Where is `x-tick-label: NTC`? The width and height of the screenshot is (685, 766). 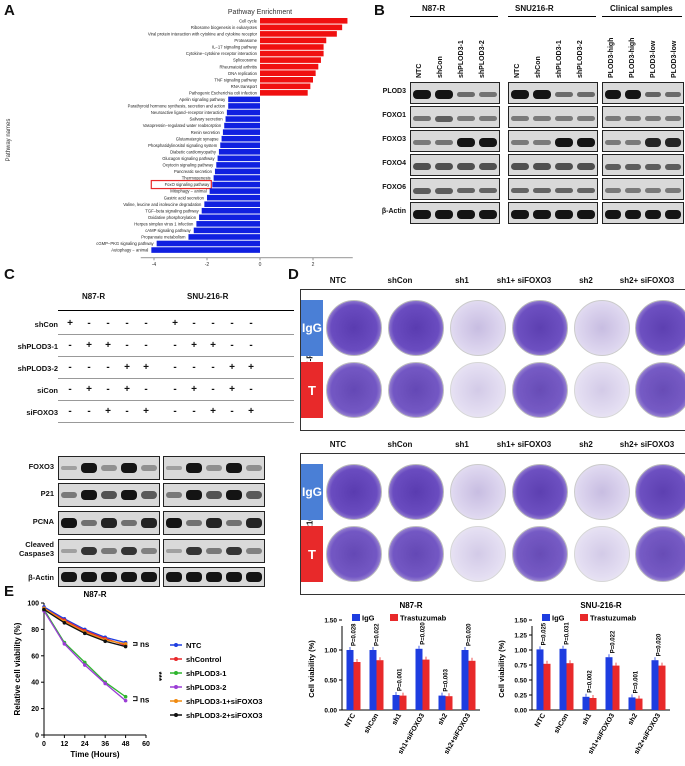 x-tick-label: NTC is located at coordinates (540, 721).